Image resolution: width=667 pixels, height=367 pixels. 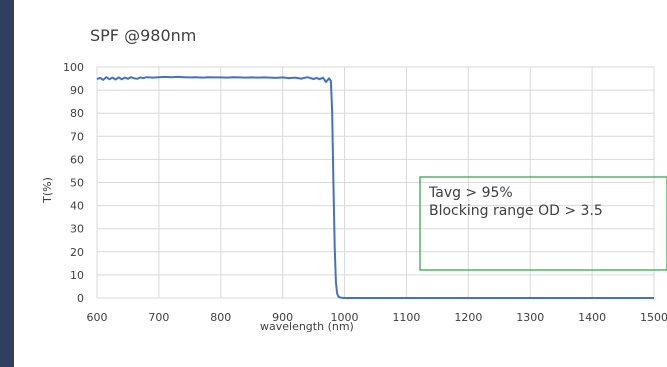 What do you see at coordinates (468, 317) in the screenshot?
I see `x-tick-label: 1200` at bounding box center [468, 317].